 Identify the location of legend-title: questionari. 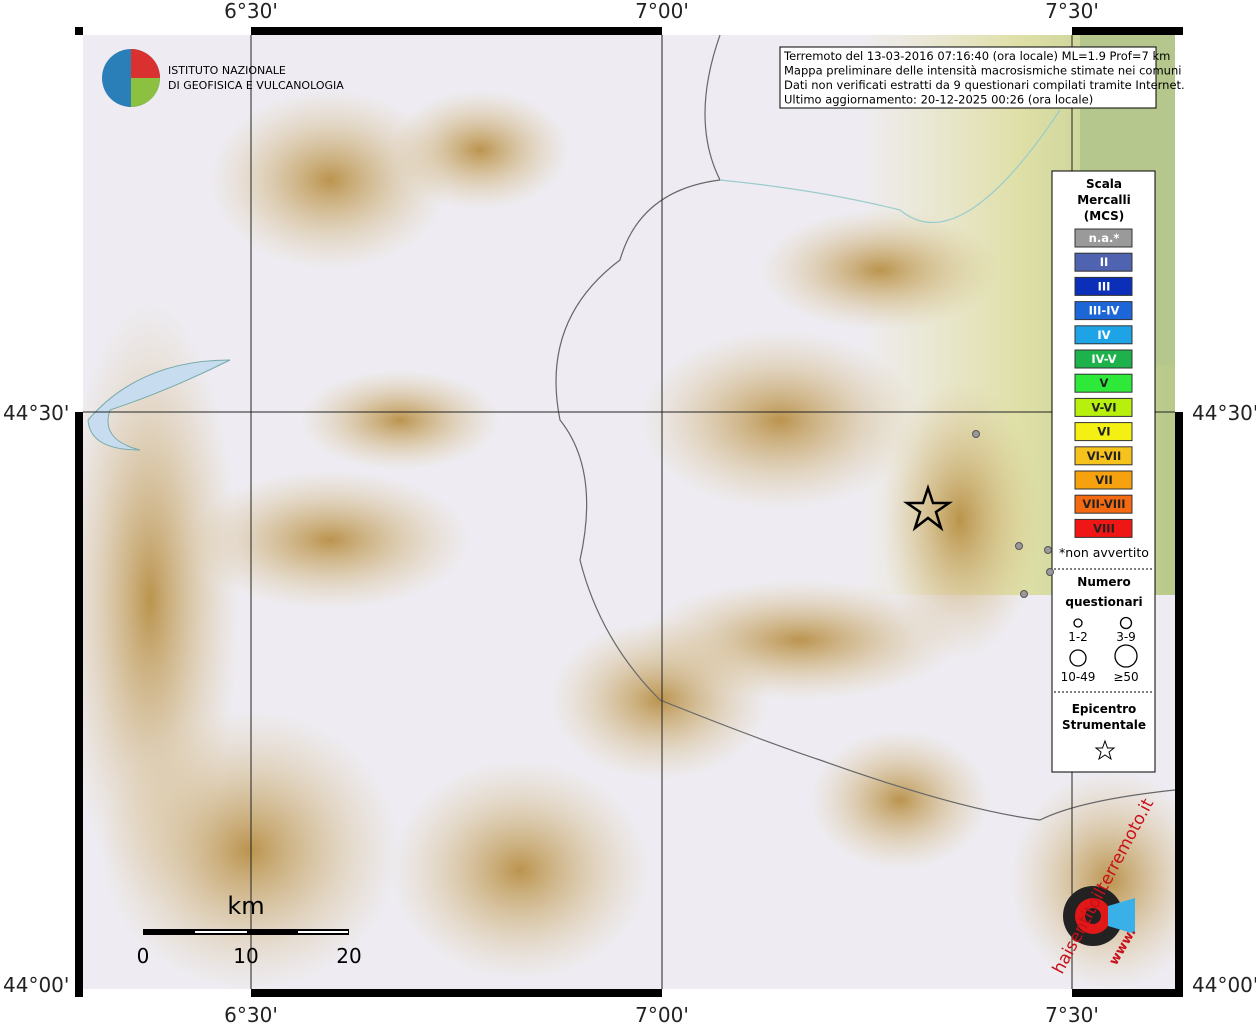
(1103, 602).